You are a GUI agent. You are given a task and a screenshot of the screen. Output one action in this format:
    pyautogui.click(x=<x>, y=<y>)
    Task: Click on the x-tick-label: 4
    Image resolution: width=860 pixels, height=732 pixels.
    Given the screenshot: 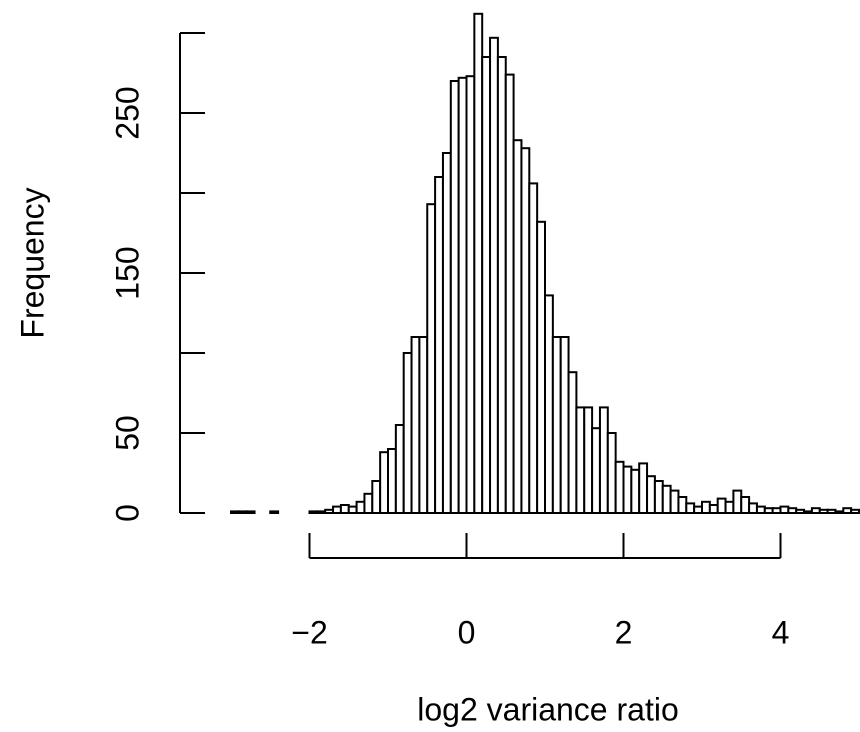 What is the action you would take?
    pyautogui.click(x=781, y=632)
    